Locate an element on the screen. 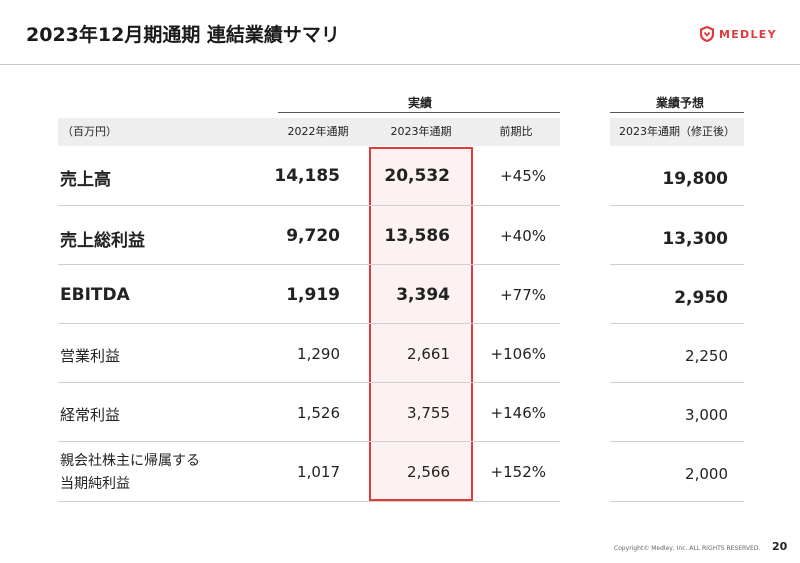 The width and height of the screenshot is (800, 563). cell-yoy: +152% is located at coordinates (518, 472).